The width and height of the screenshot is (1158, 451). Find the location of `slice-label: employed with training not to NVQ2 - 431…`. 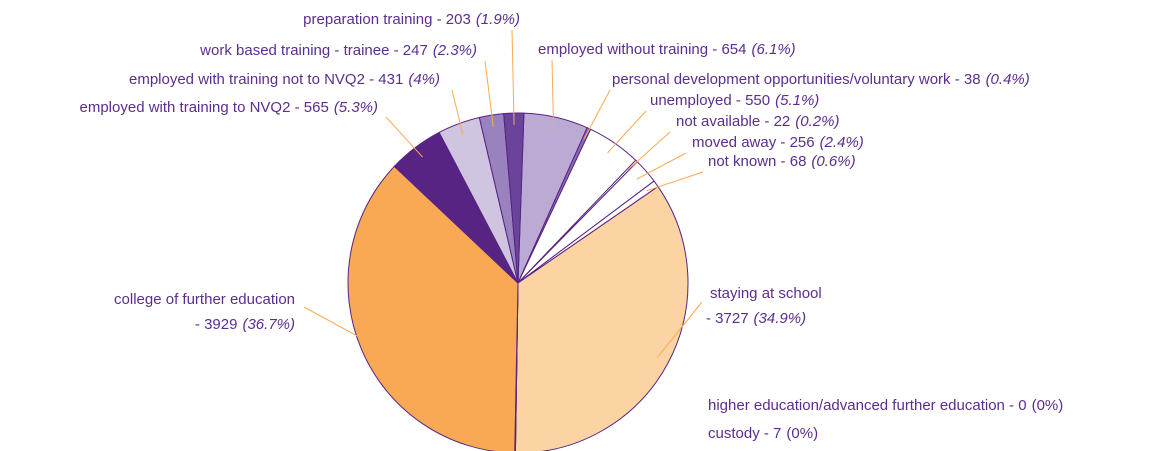

slice-label: employed with training not to NVQ2 - 431… is located at coordinates (284, 79).